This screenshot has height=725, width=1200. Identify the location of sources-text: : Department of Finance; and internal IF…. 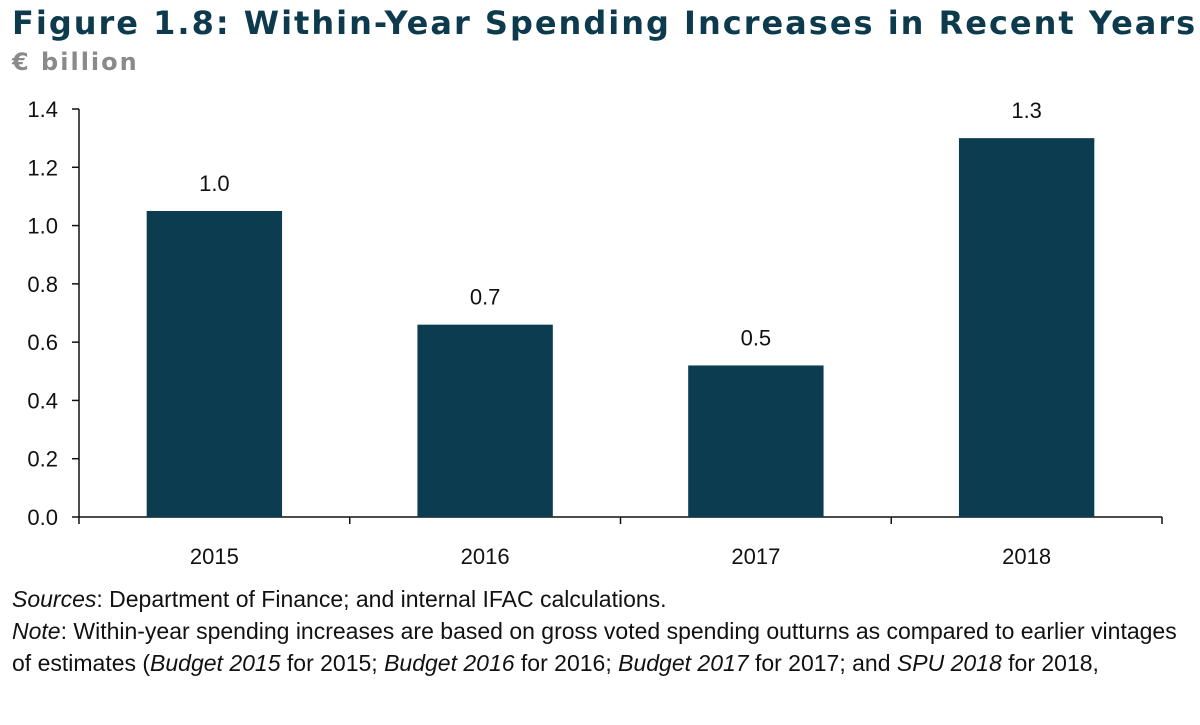
(381, 599).